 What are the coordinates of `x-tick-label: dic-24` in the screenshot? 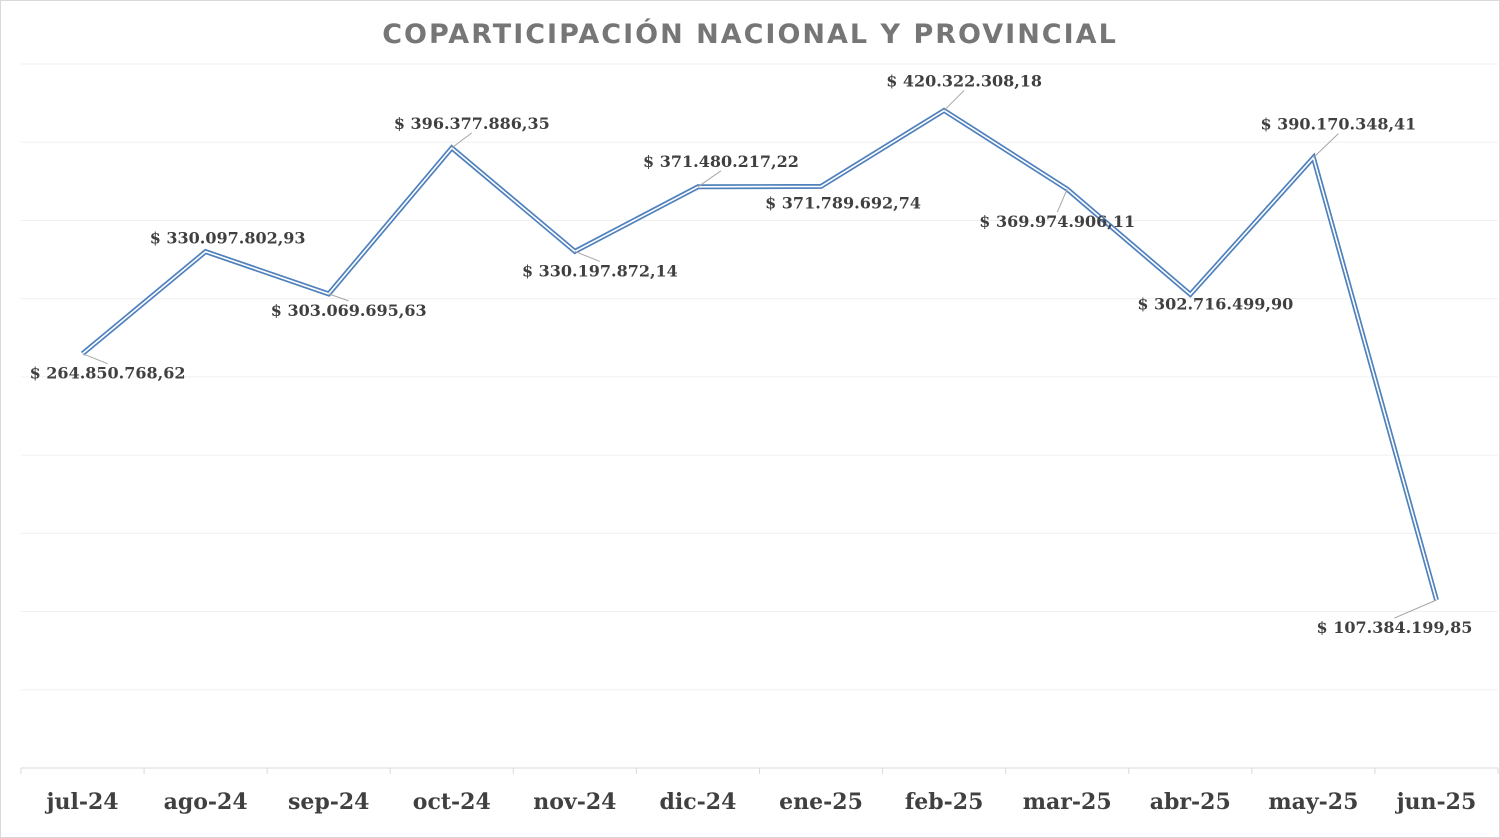 It's located at (698, 802).